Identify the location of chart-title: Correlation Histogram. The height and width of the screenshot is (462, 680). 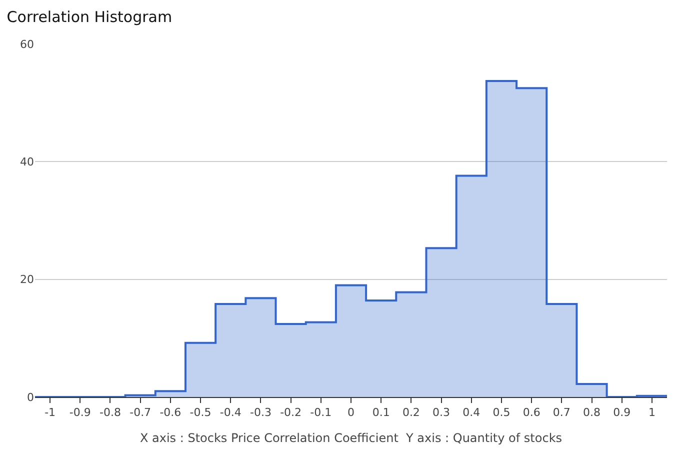
(89, 17).